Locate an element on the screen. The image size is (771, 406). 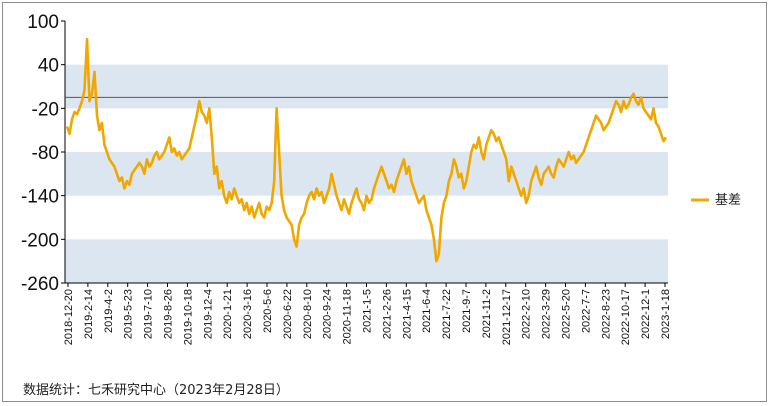
x-tick-label: 2020-3-16 is located at coordinates (248, 314).